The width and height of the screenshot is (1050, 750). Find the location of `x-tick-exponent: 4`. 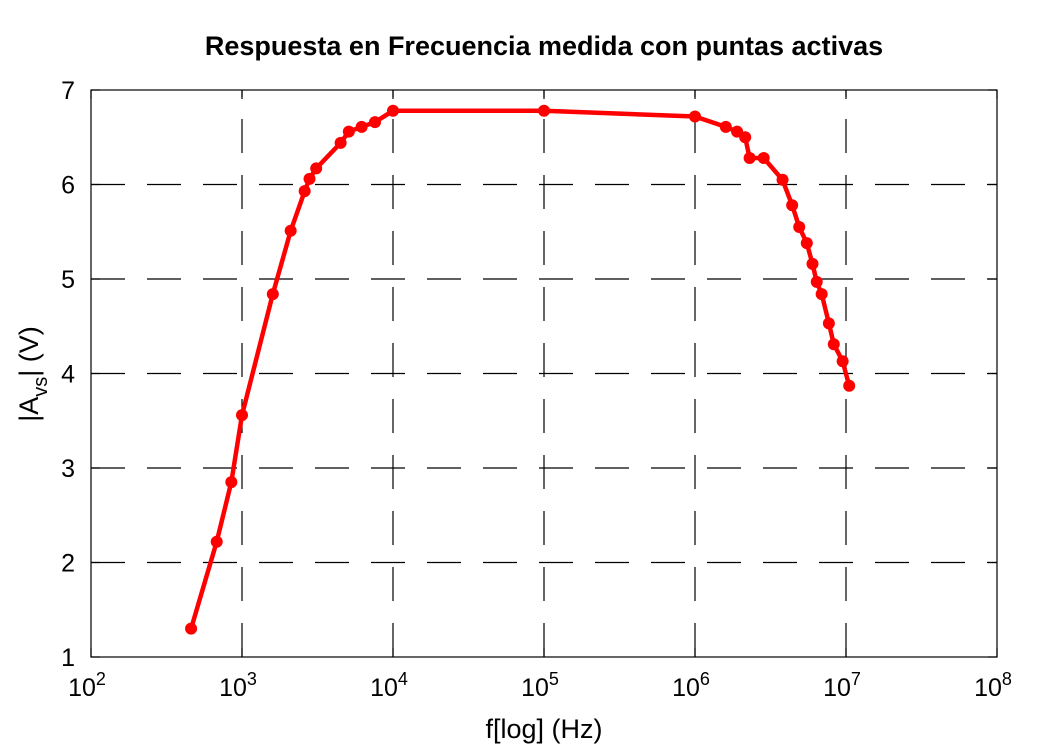

x-tick-exponent: 4 is located at coordinates (403, 679).